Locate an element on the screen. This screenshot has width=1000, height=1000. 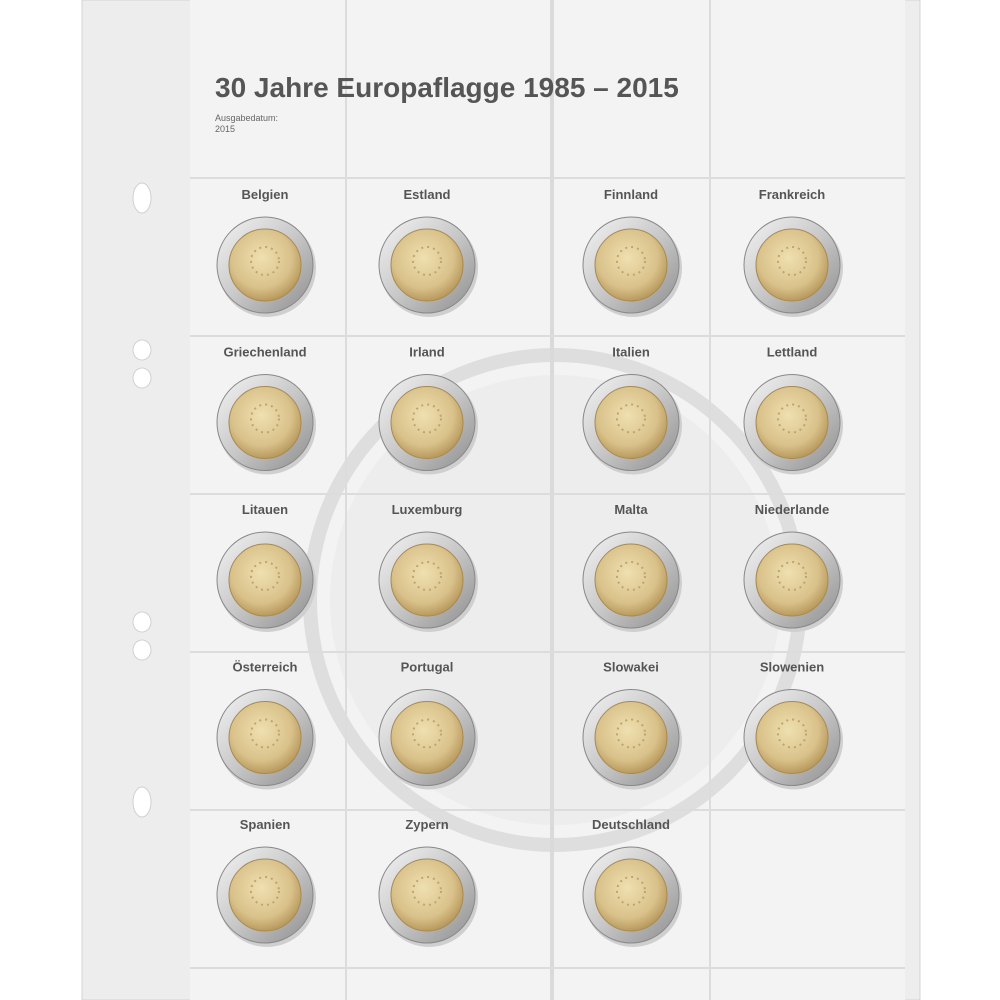
coin-slot: Österreich is located at coordinates (266, 725).